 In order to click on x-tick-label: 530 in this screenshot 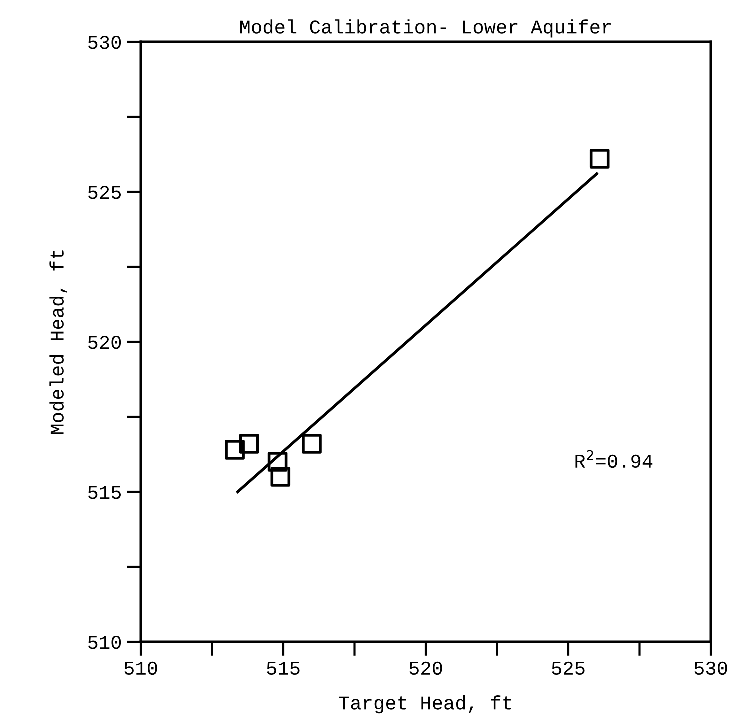, I will do `click(711, 669)`.